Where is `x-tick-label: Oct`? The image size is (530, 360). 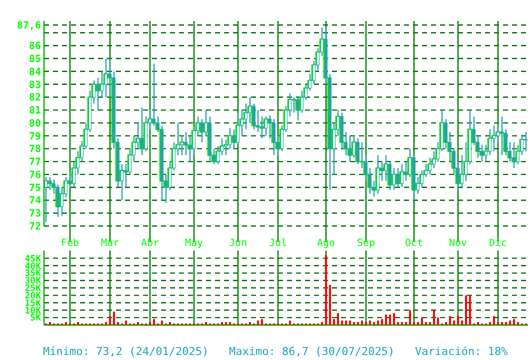 x-tick-label: Oct is located at coordinates (414, 243).